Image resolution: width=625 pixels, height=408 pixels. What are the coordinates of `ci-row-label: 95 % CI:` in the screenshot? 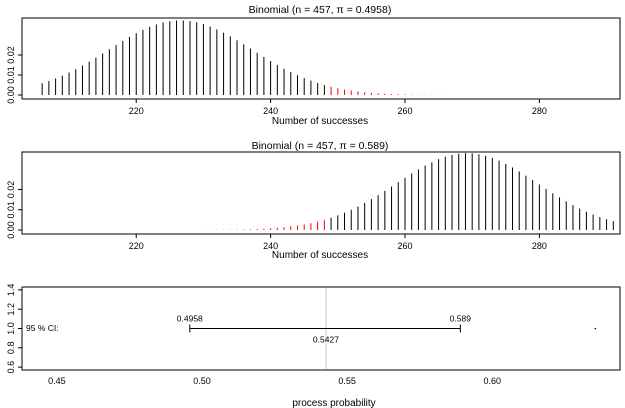 It's located at (42, 328).